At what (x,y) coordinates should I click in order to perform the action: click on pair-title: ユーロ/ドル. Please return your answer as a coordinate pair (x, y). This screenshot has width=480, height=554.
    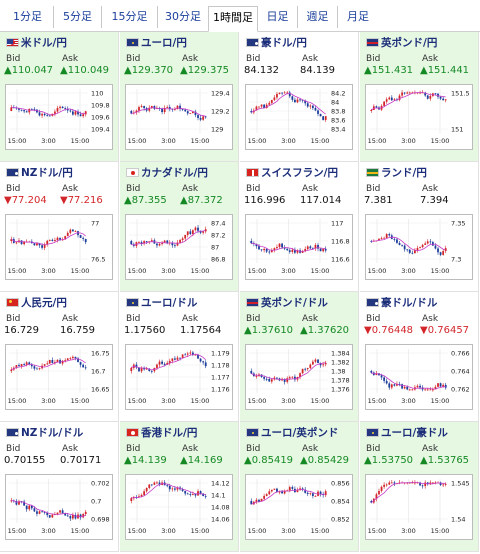
    Looking at the image, I should click on (161, 303).